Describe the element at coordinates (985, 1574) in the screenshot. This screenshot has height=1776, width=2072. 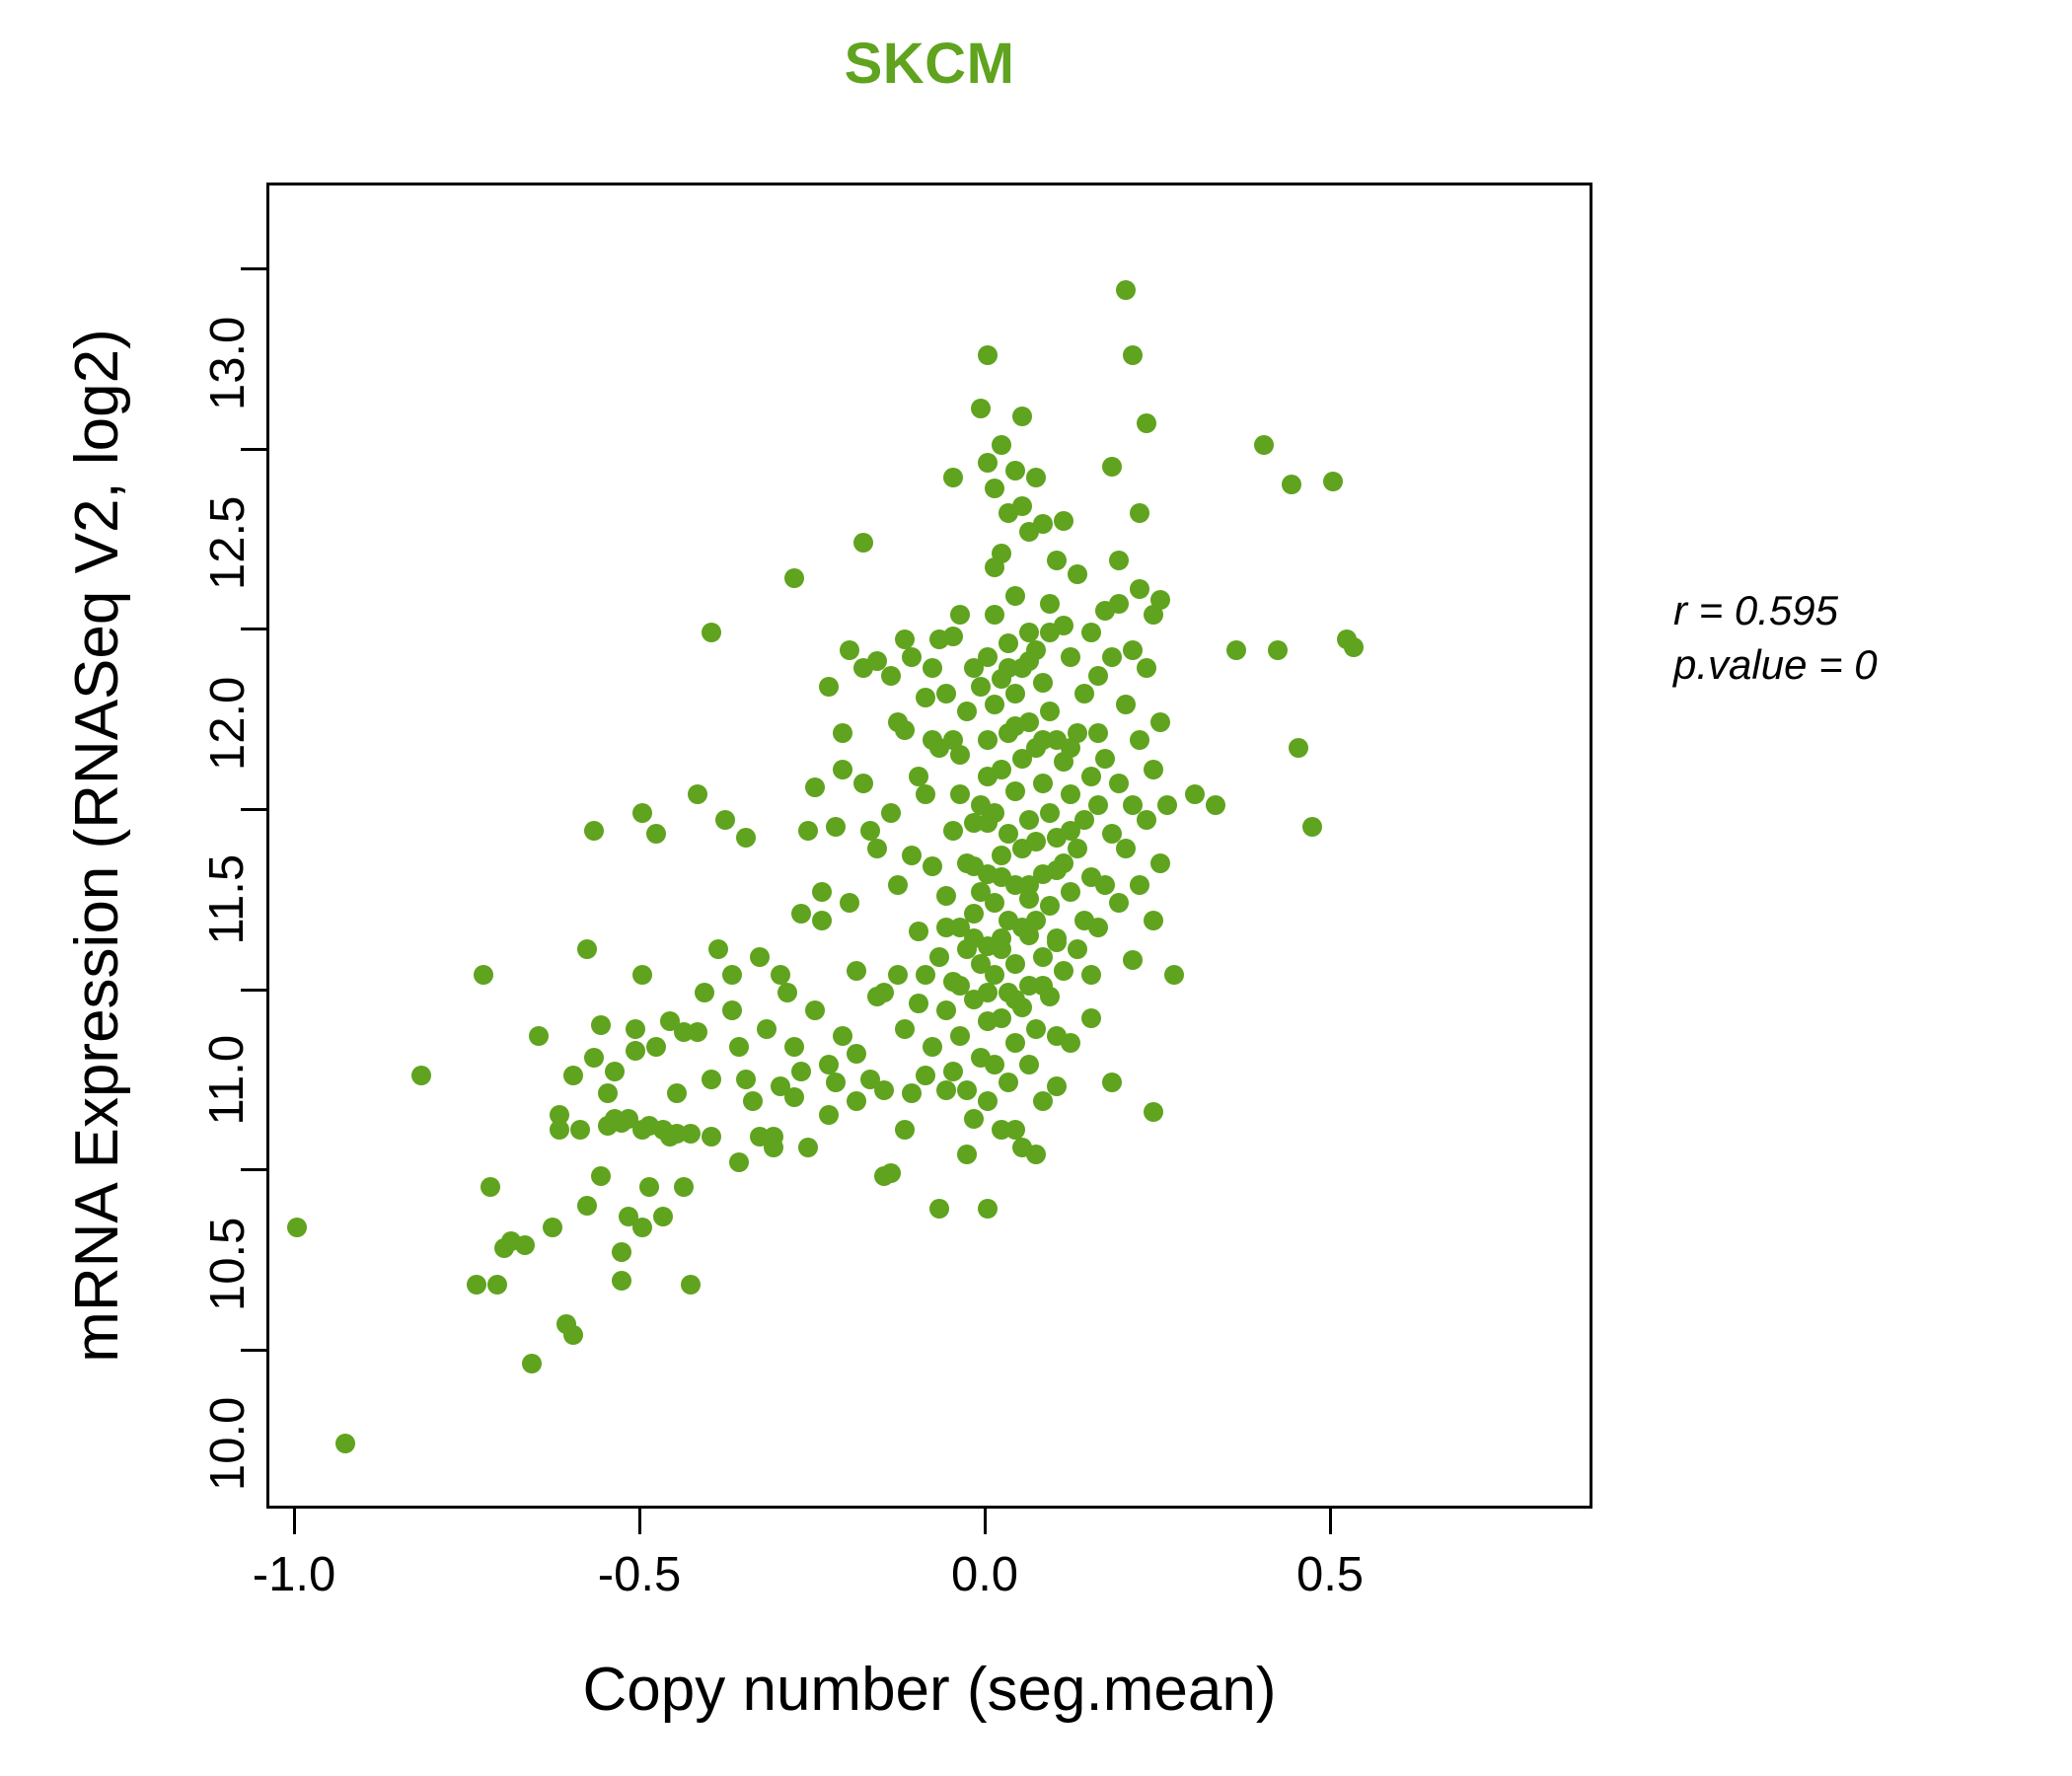
I see `x-axis-tick-label: 0.0` at that location.